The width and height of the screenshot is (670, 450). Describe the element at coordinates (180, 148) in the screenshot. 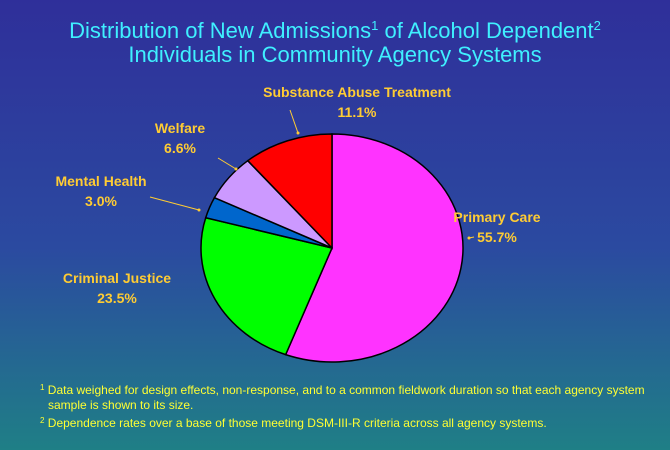

I see `slice-value-label: 6.6%` at that location.